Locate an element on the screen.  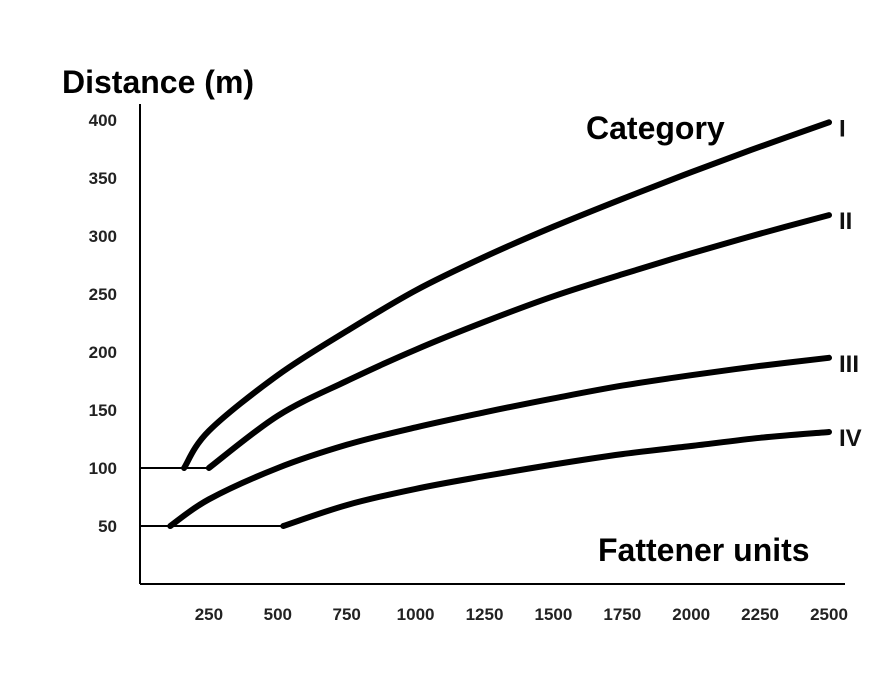
y-tick-label: 350 is located at coordinates (103, 178).